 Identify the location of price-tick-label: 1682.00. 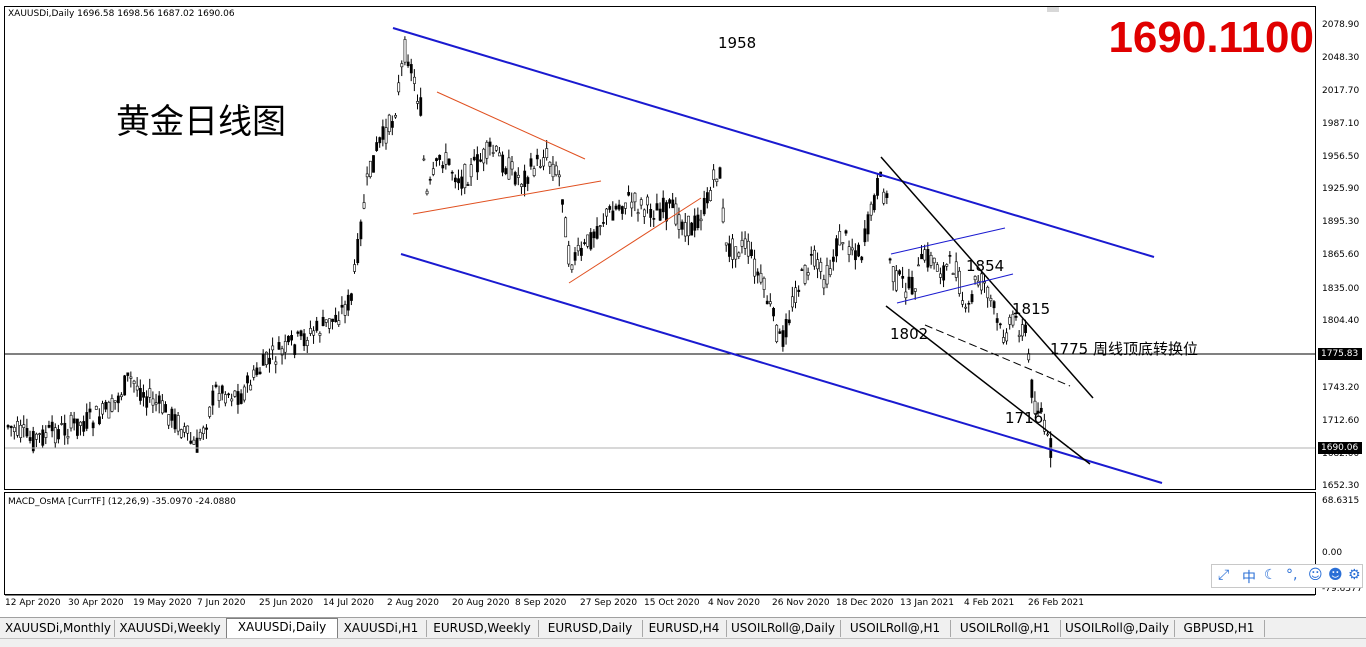
(1341, 454).